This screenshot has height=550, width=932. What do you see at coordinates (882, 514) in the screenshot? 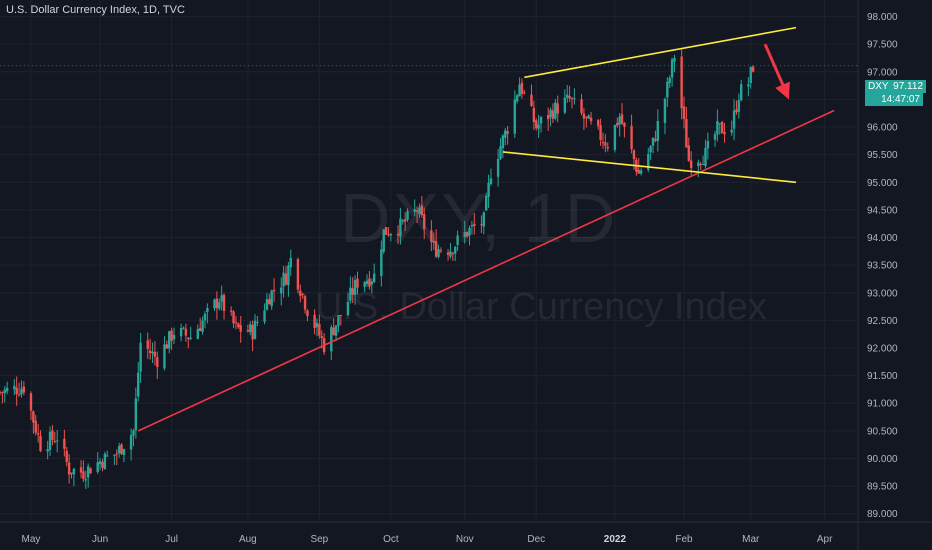
I see `price-tick-label: 89.000` at bounding box center [882, 514].